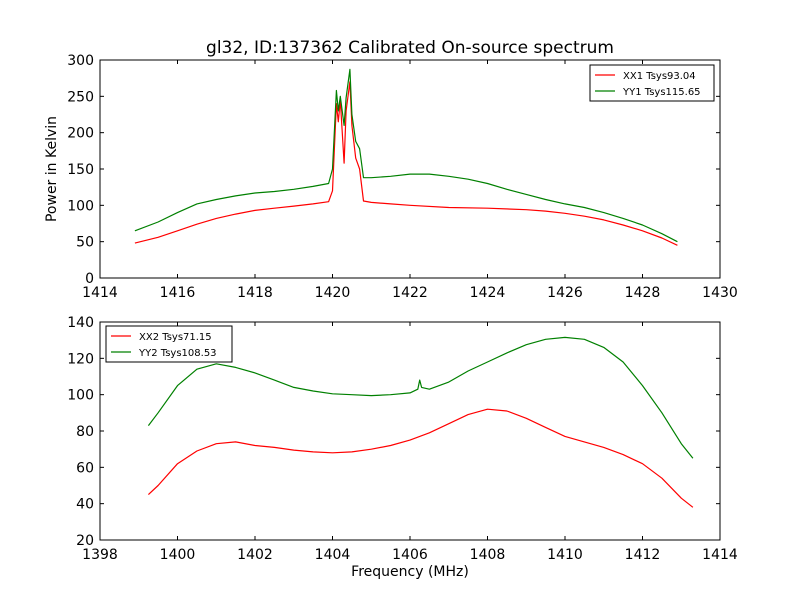  I want to click on x-tick-label: 1406, so click(410, 555).